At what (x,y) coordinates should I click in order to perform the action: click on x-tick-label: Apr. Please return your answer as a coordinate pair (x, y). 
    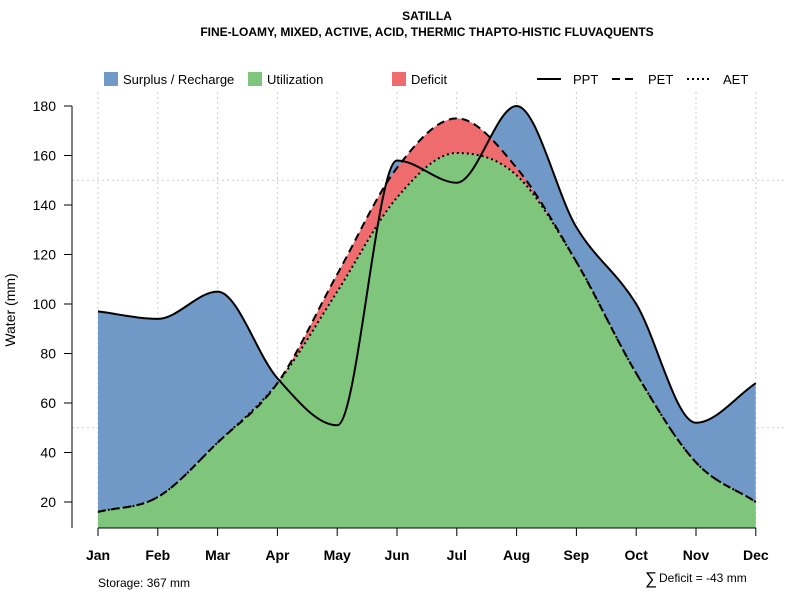
    Looking at the image, I should click on (277, 555).